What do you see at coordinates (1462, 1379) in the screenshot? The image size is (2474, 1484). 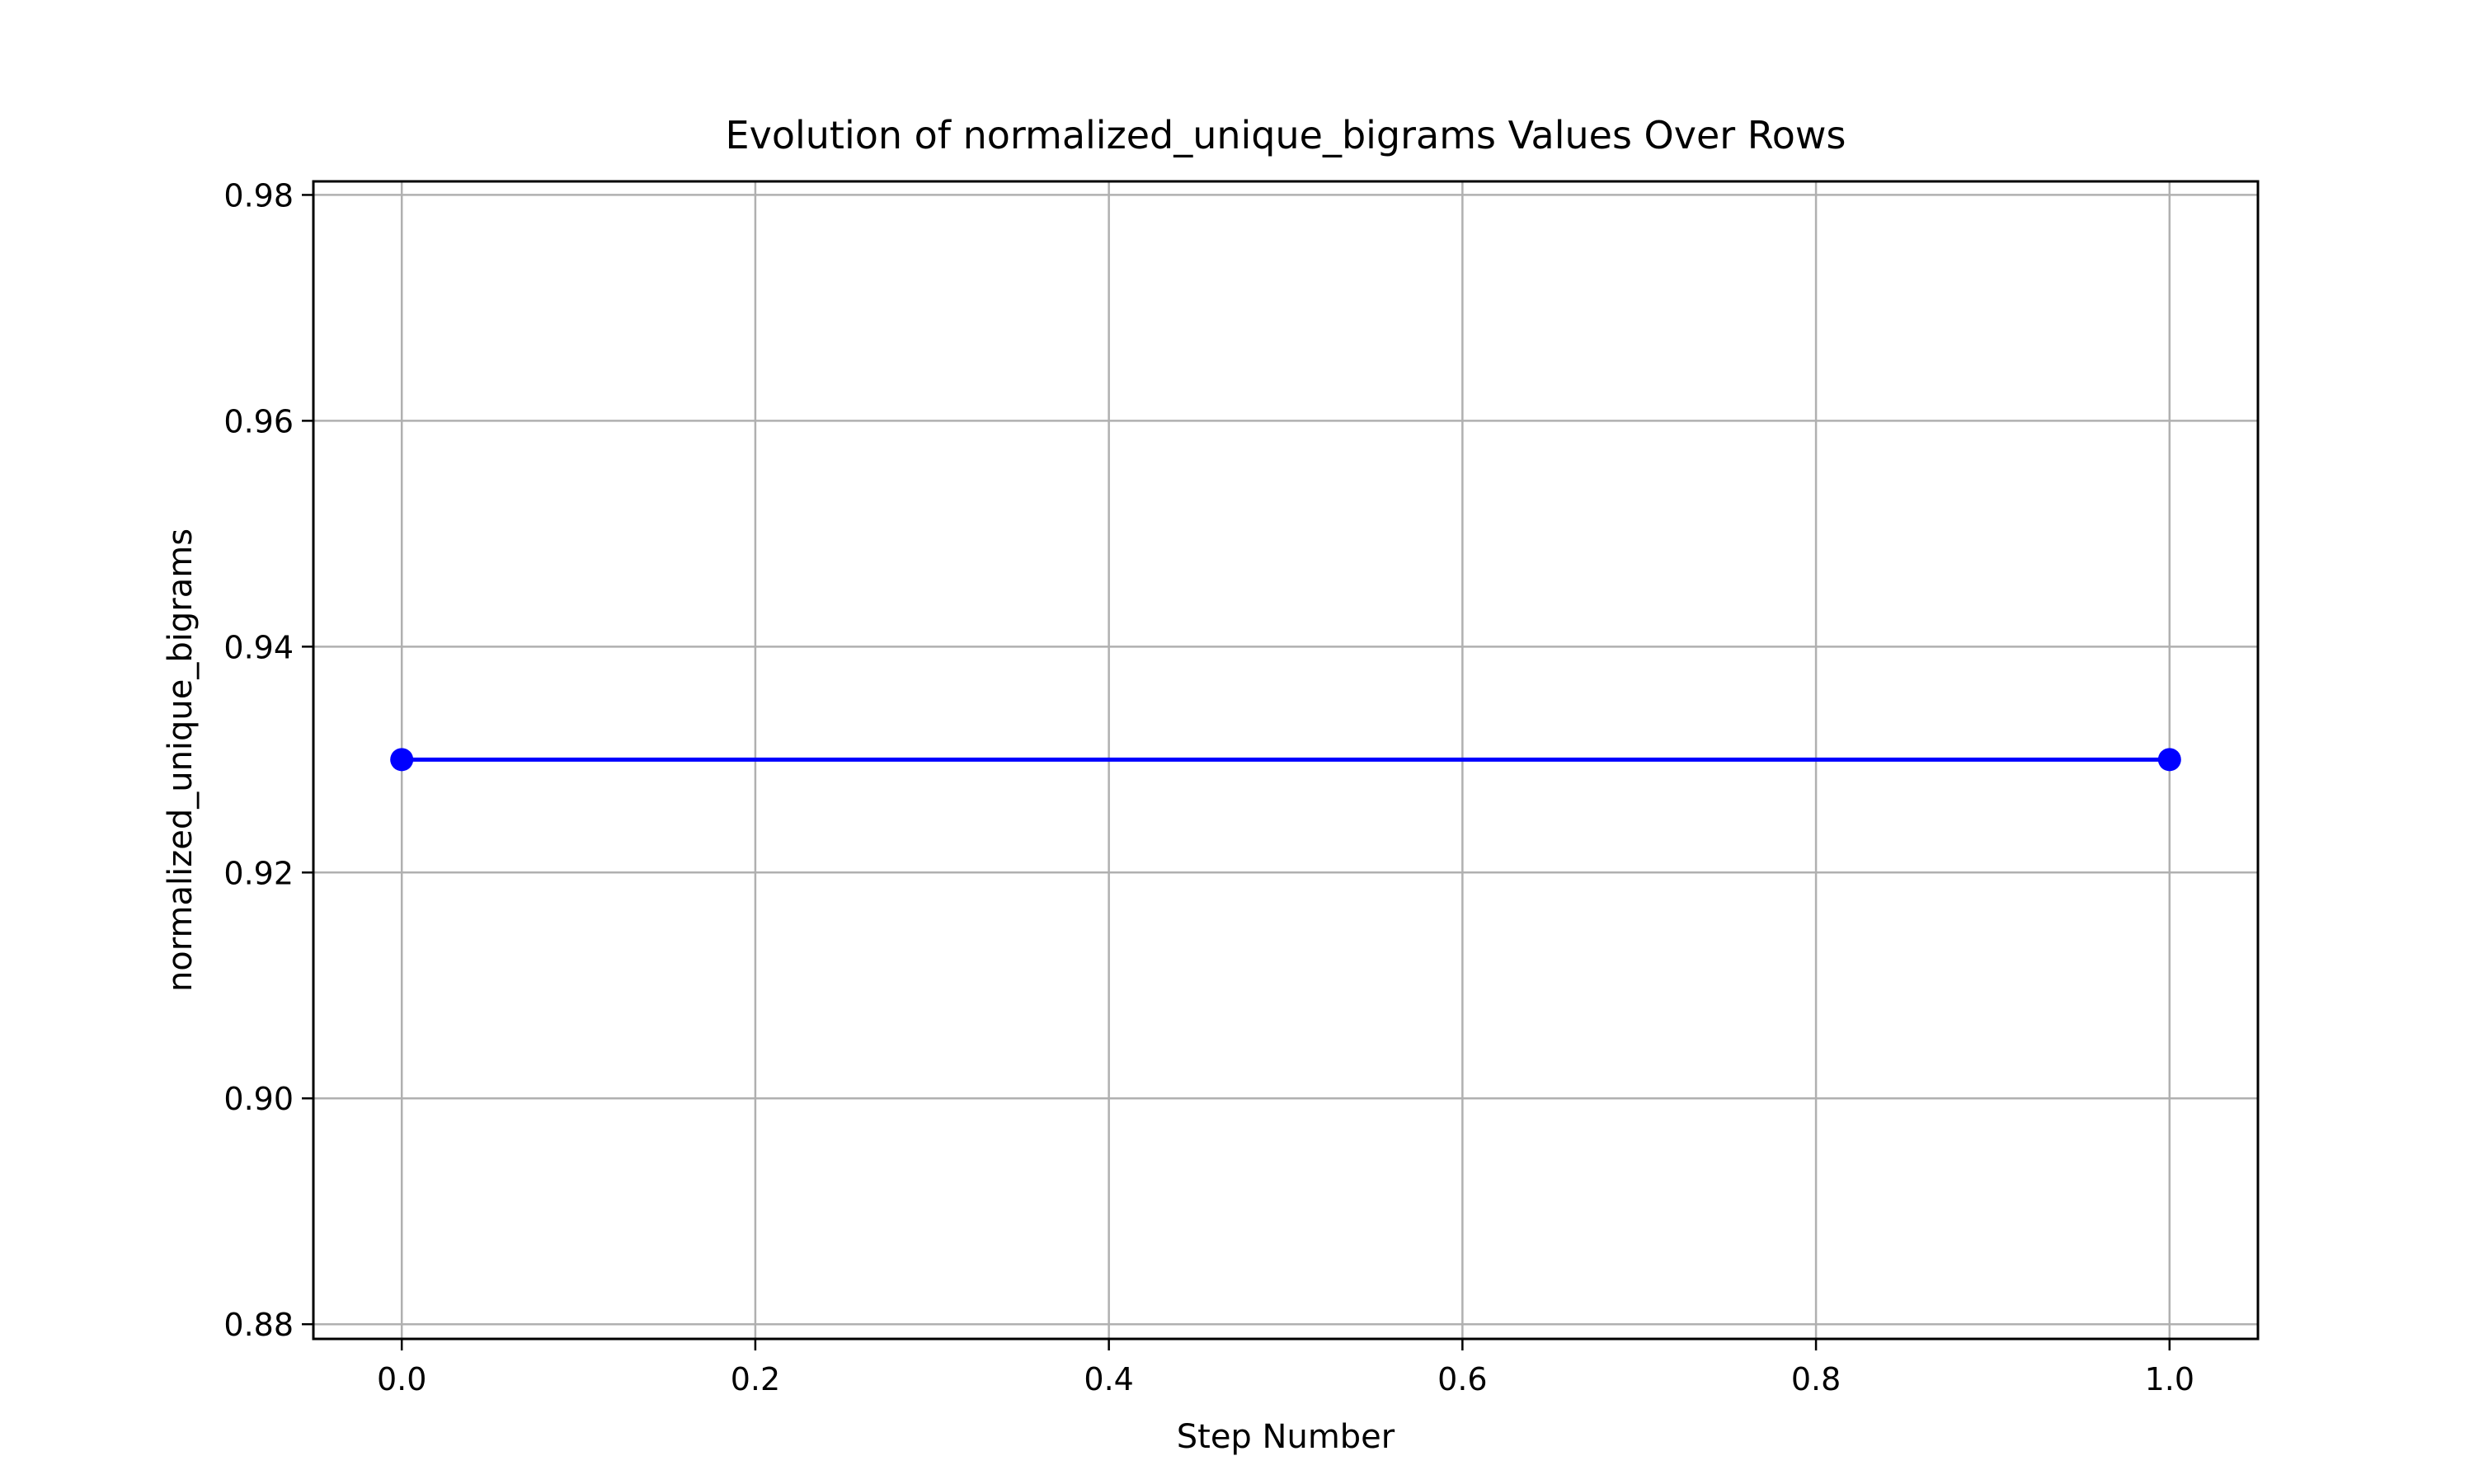 I see `x-tick-label: 0.6` at bounding box center [1462, 1379].